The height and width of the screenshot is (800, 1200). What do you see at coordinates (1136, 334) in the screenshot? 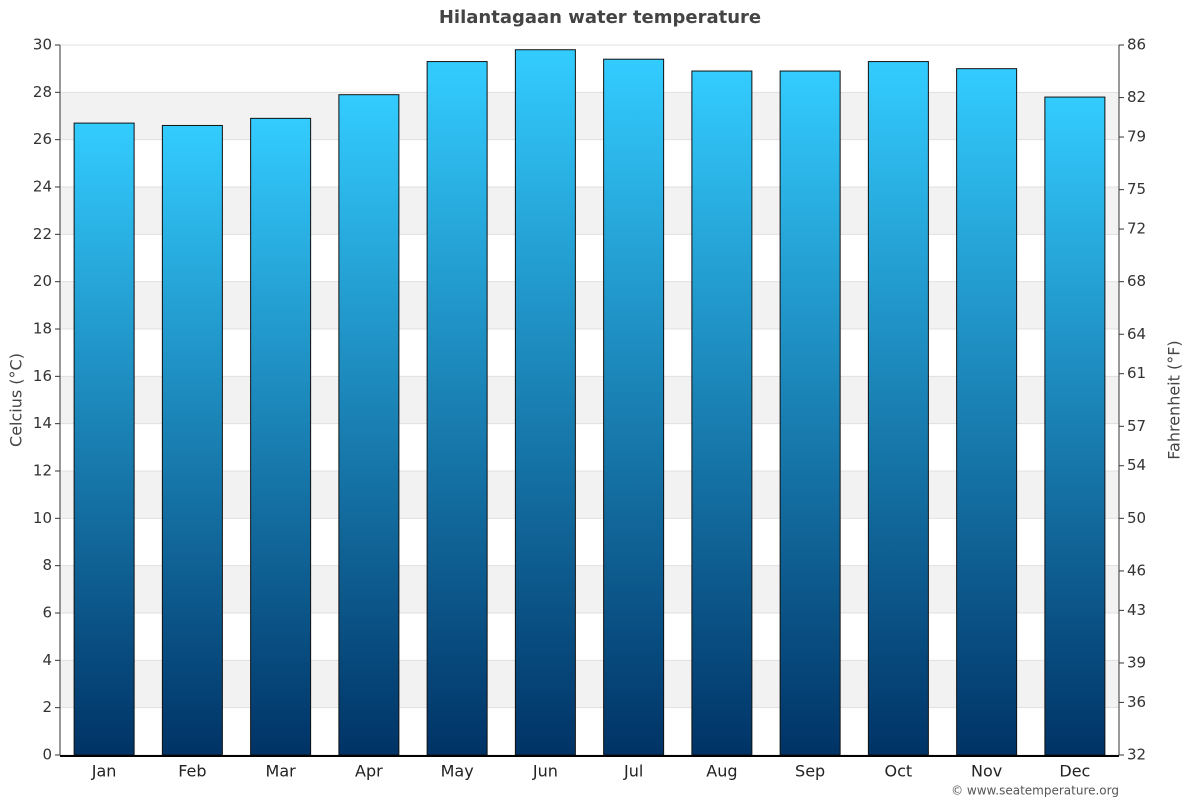
I see `y2-tick-label: 64` at bounding box center [1136, 334].